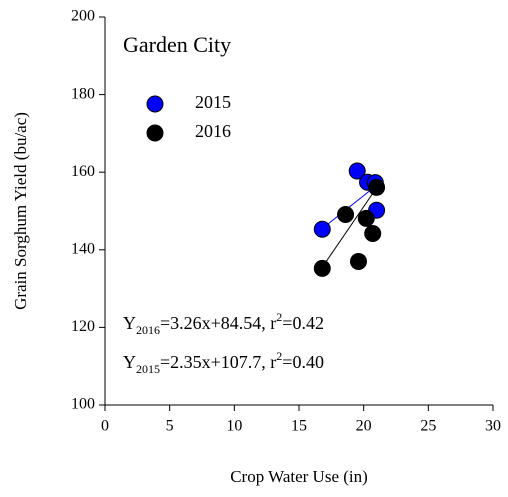 The height and width of the screenshot is (497, 508). Describe the element at coordinates (170, 426) in the screenshot. I see `x-tick-label: 5` at that location.